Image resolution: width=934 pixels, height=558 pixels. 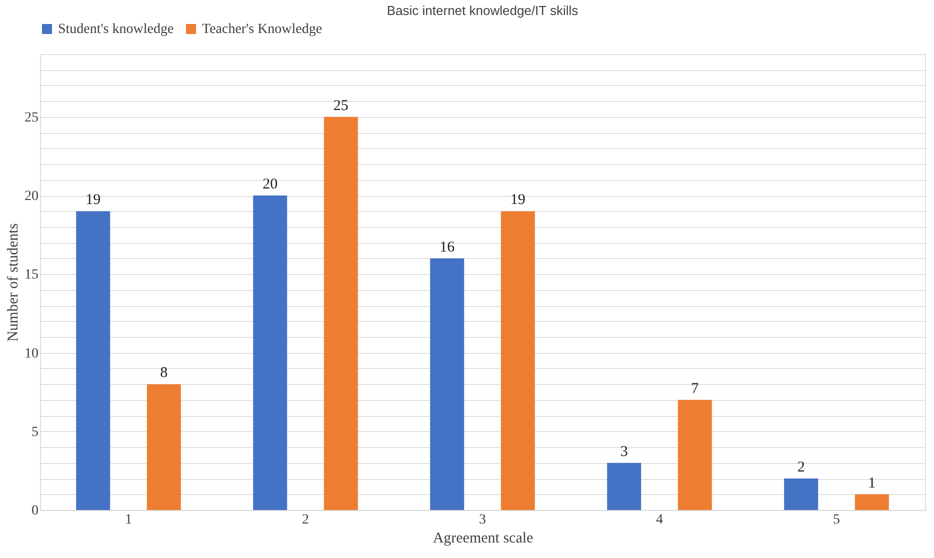 I want to click on legend-label: Student's knowledge, so click(x=116, y=29).